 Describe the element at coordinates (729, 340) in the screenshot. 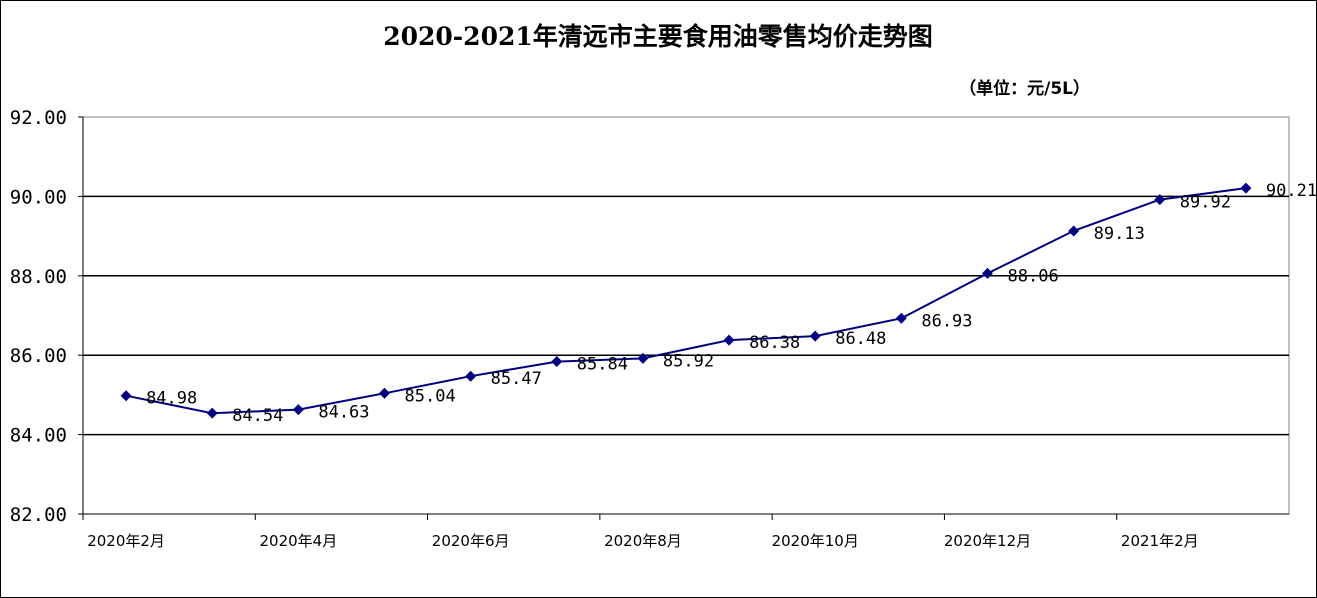

I see `data-point-2020年9月` at that location.